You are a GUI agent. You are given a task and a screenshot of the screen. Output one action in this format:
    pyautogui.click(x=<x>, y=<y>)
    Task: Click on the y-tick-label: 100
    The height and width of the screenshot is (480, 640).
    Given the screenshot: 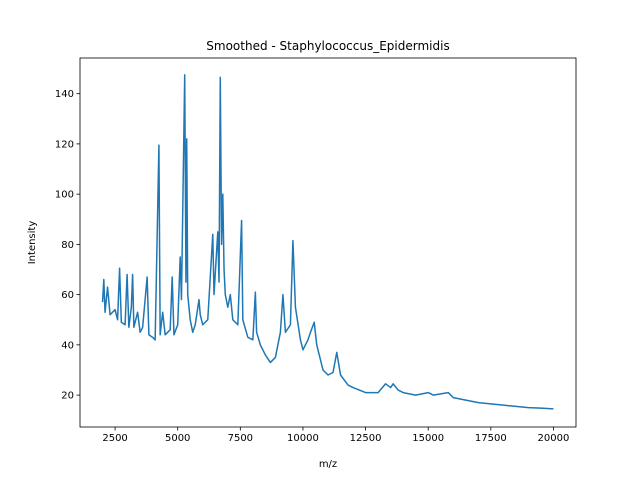 What is the action you would take?
    pyautogui.click(x=64, y=195)
    